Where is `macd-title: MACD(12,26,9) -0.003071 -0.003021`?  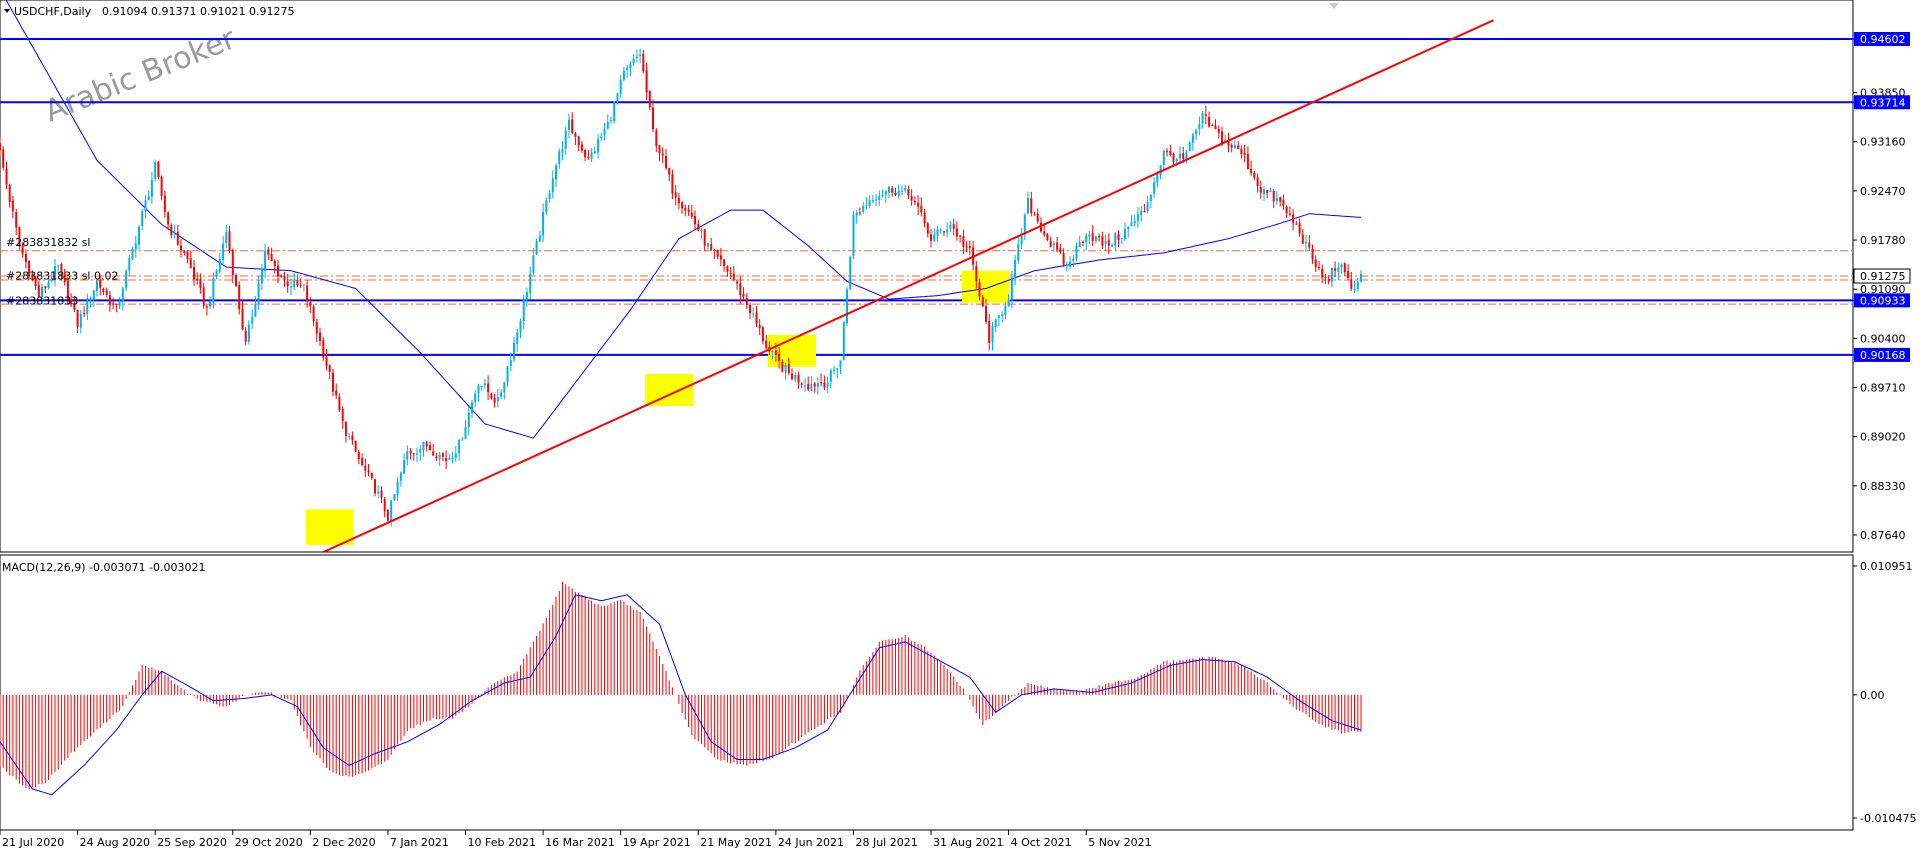 macd-title: MACD(12,26,9) -0.003071 -0.003021 is located at coordinates (103, 567).